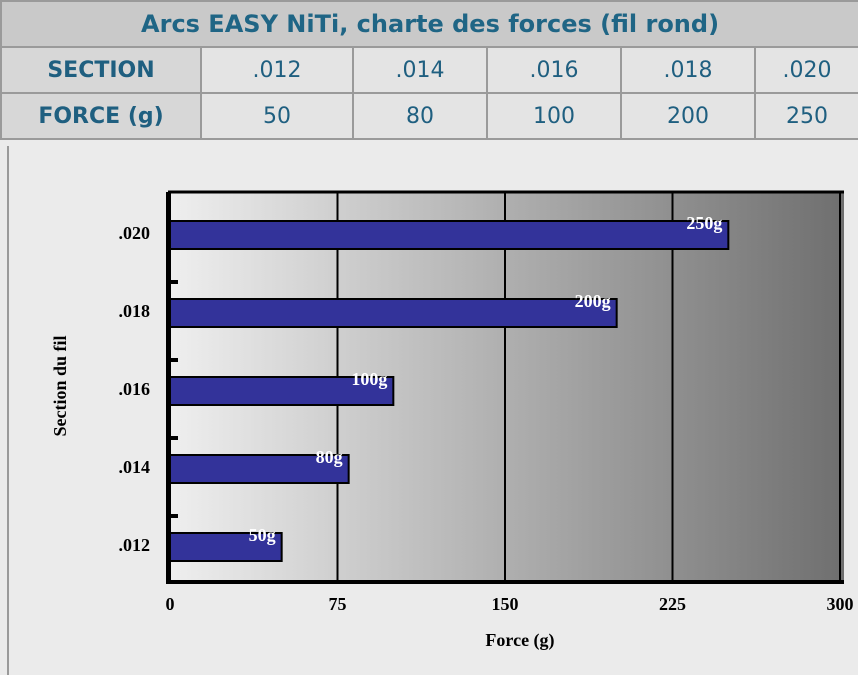 This screenshot has width=858, height=675. Describe the element at coordinates (135, 389) in the screenshot. I see `y-tick-label: .016` at that location.